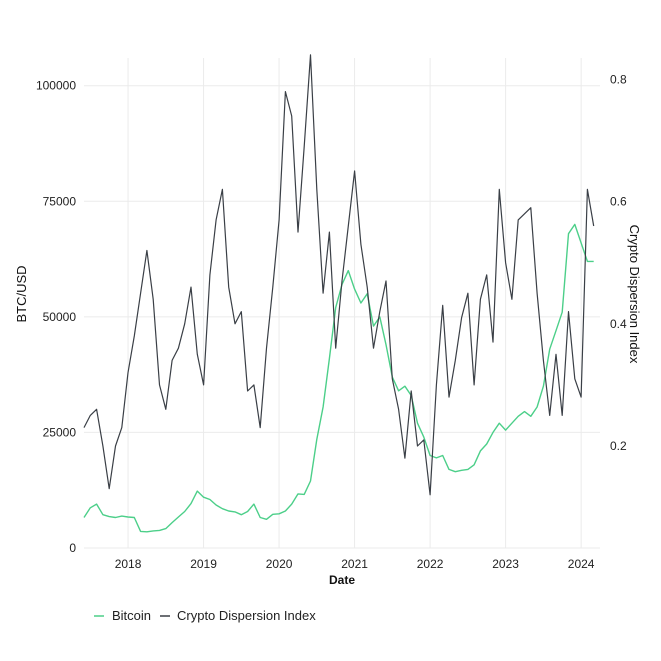 The image size is (661, 661). I want to click on right-axis-title: Crypto Dispersion Index, so click(634, 294).